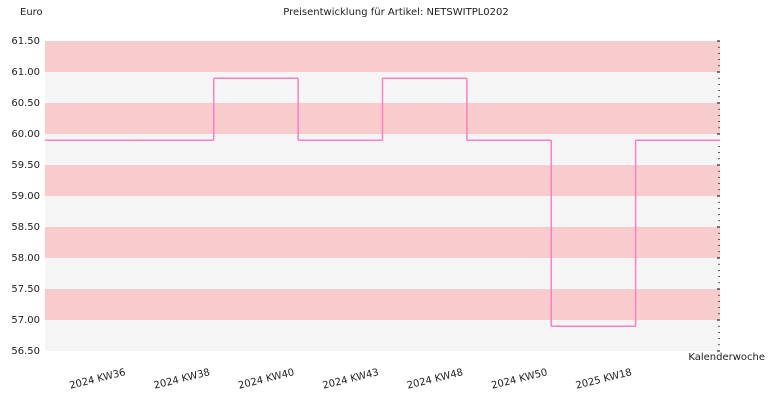 This screenshot has height=400, width=770. What do you see at coordinates (25, 258) in the screenshot?
I see `y-tick-label: 58.00` at bounding box center [25, 258].